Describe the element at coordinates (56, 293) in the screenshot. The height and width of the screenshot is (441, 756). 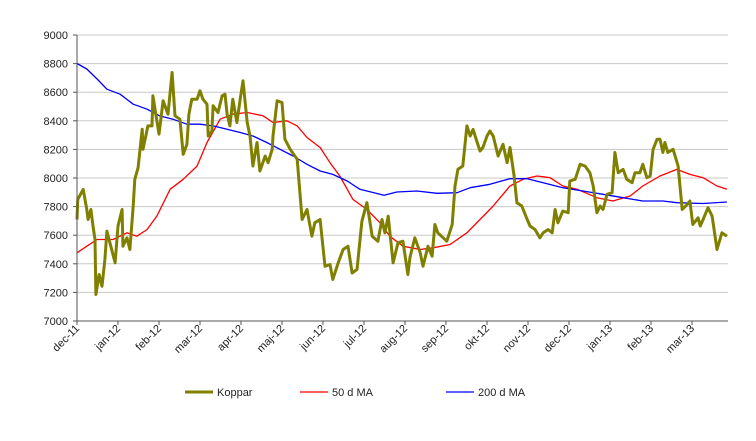
I see `y-tick-label: 7200` at that location.